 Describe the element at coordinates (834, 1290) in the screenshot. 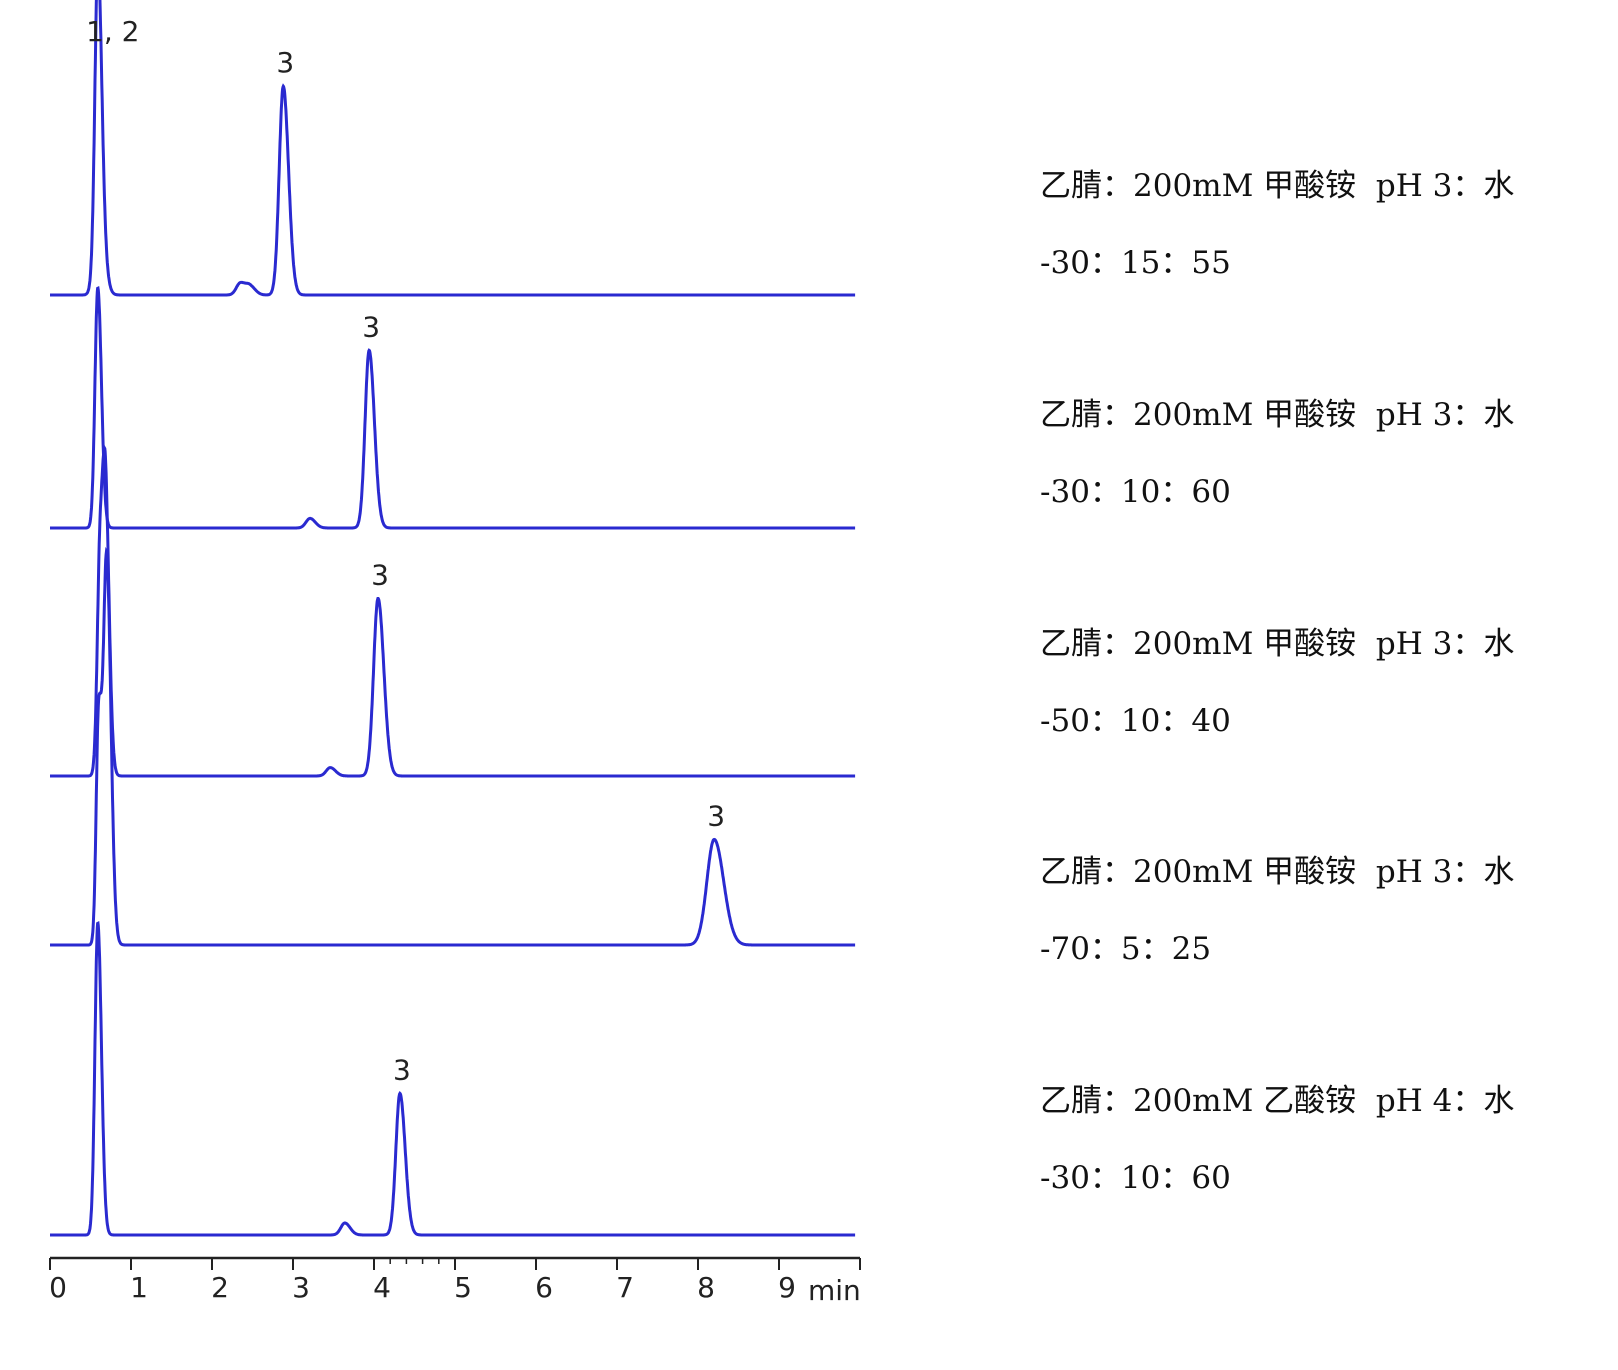

I see `x-axis-unit-label: min` at that location.